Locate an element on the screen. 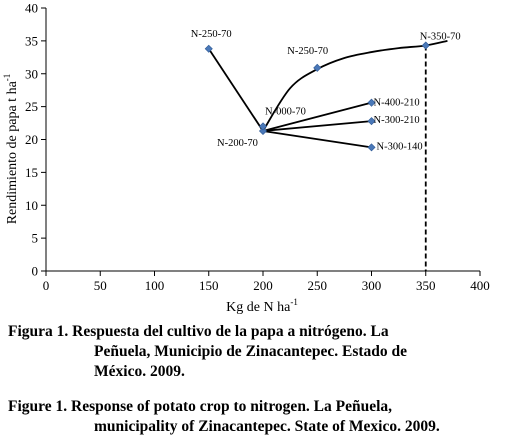  y-tick-label: 5 is located at coordinates (35, 238).